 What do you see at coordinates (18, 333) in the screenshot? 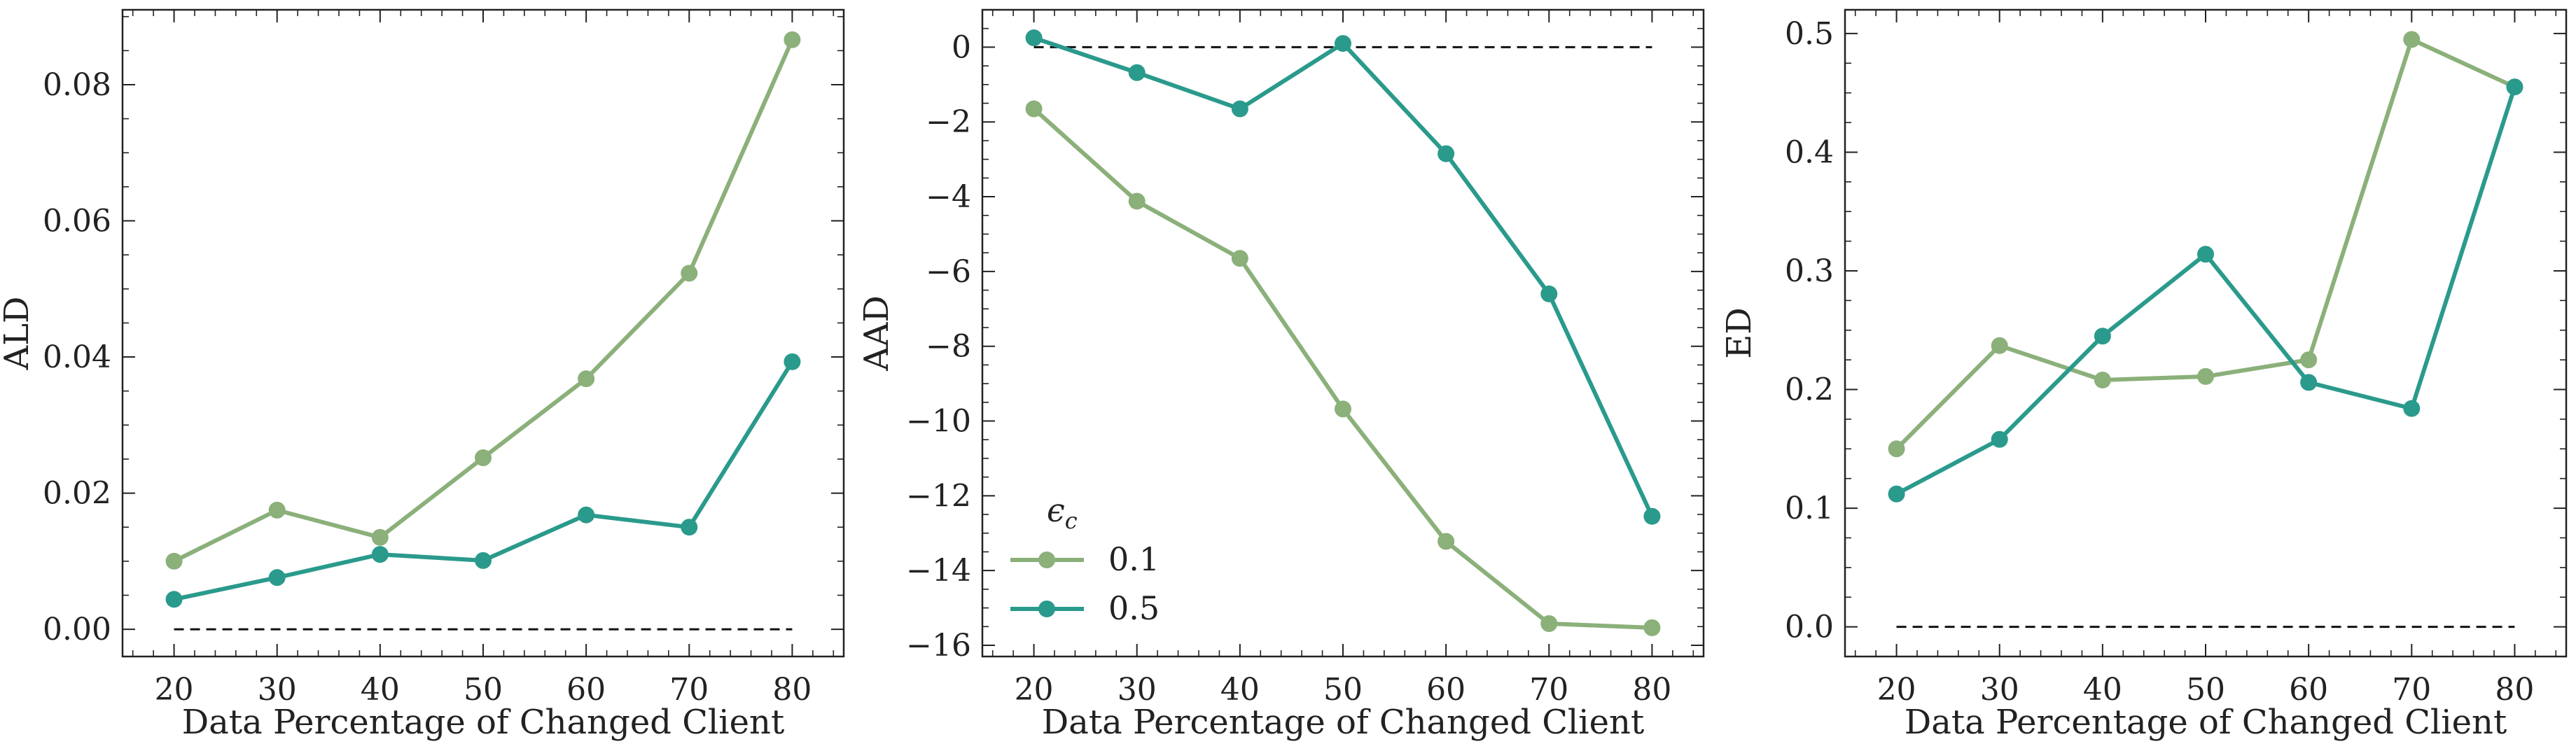
I see `y-axis-label: ALD` at bounding box center [18, 333].